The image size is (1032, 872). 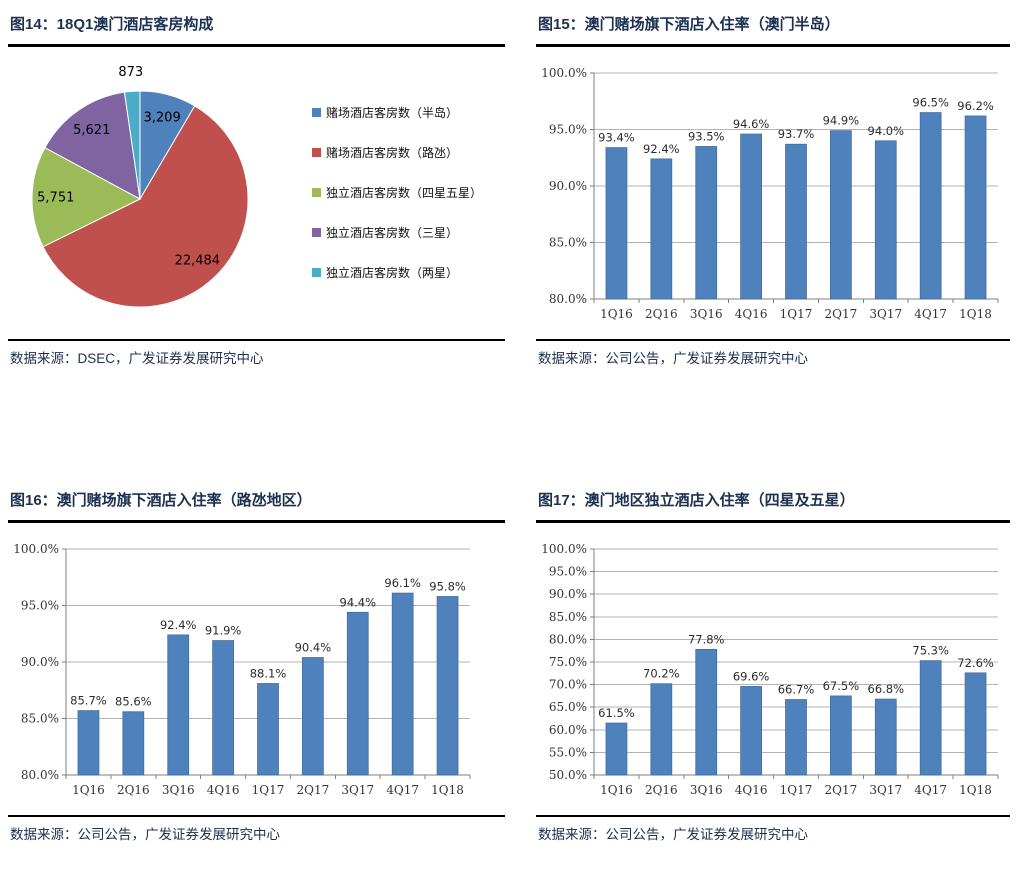 What do you see at coordinates (841, 686) in the screenshot?
I see `bar-value-label: 67.5%` at bounding box center [841, 686].